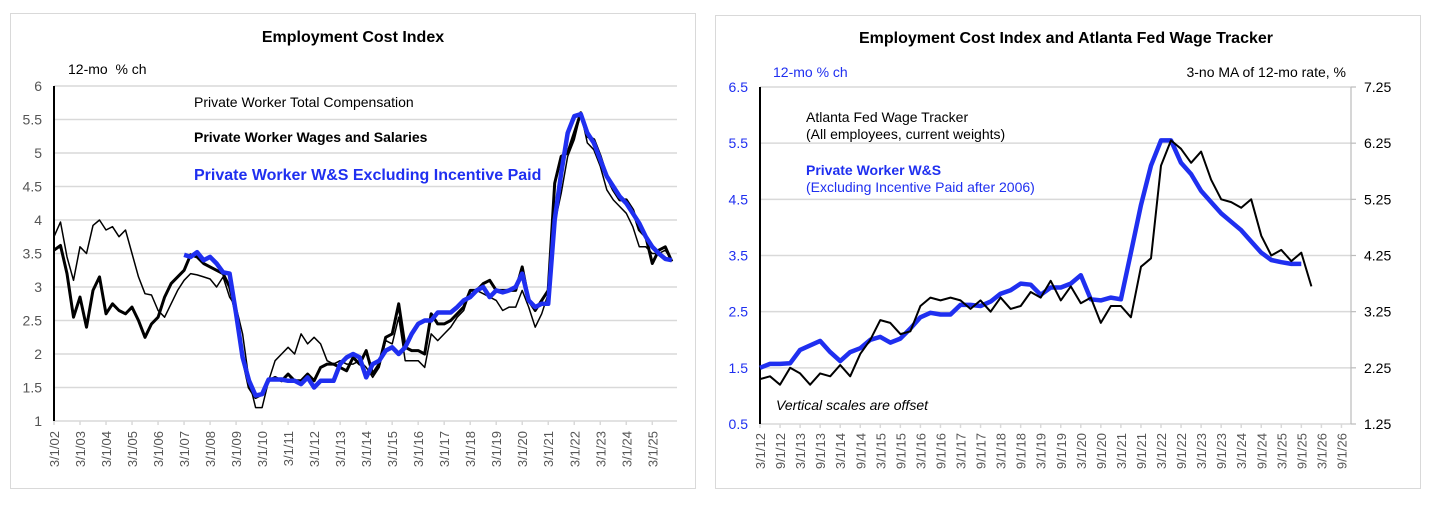  I want to click on right-x-tick-label: 9/1/18, so click(1021, 451).